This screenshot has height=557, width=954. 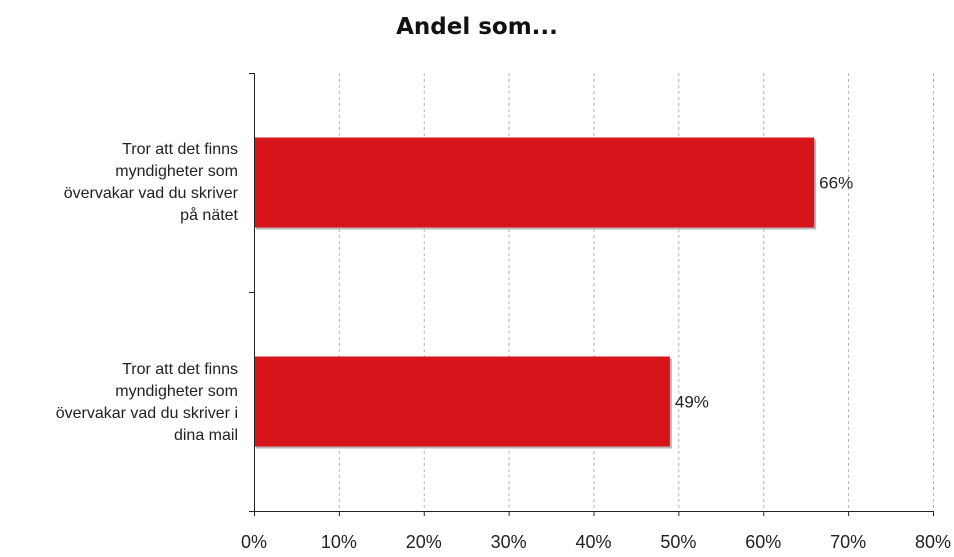 I want to click on x-tick-label-0: 0%, so click(x=254, y=542).